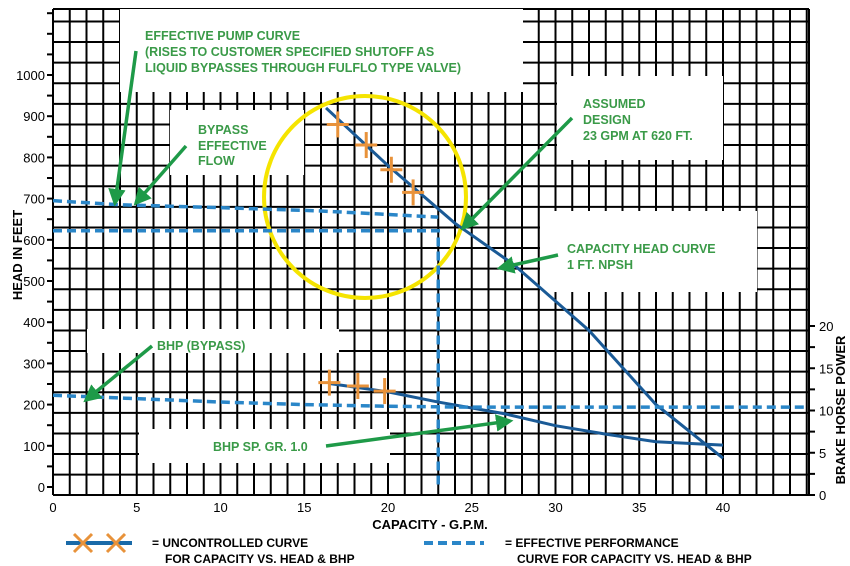  What do you see at coordinates (34, 363) in the screenshot?
I see `y-tick-label: 300` at bounding box center [34, 363].